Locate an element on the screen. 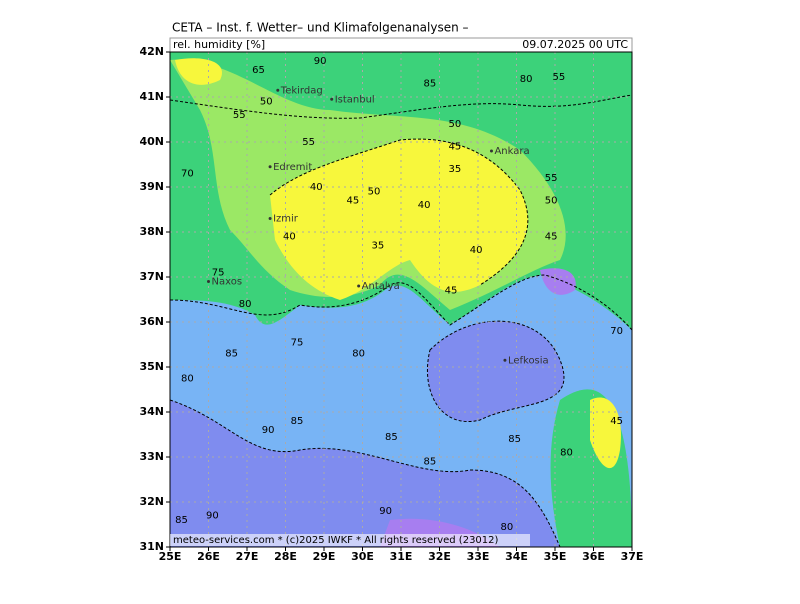  lon-tick-label: 26E is located at coordinates (208, 556).